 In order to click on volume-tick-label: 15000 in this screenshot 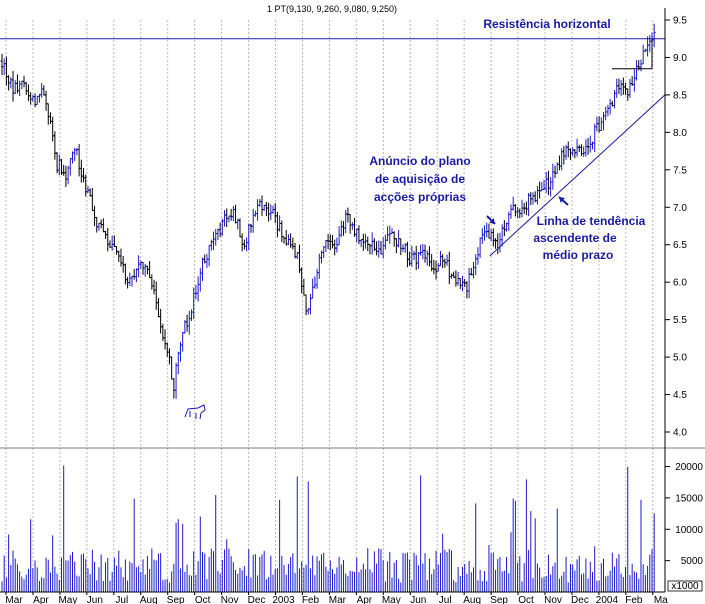, I will do `click(689, 498)`.